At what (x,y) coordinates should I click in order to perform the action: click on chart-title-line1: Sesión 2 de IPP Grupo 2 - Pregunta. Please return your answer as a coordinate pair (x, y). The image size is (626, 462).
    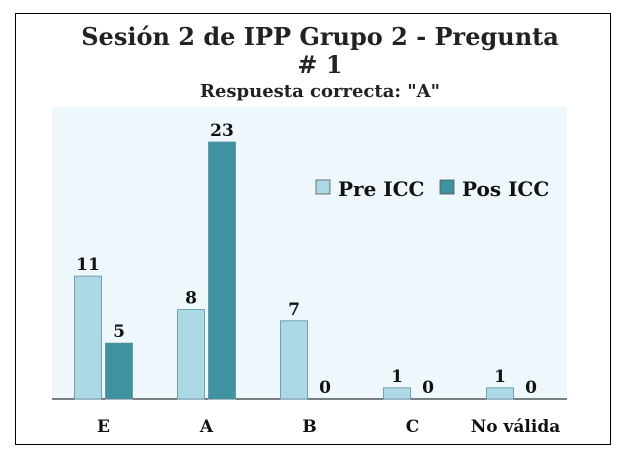
    Looking at the image, I should click on (320, 36).